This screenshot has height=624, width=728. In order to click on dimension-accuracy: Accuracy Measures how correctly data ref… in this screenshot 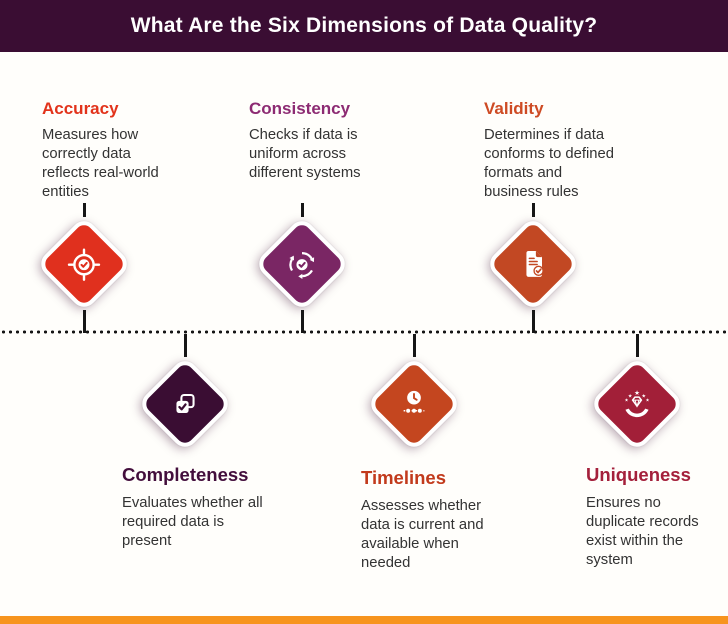, I will do `click(124, 150)`.